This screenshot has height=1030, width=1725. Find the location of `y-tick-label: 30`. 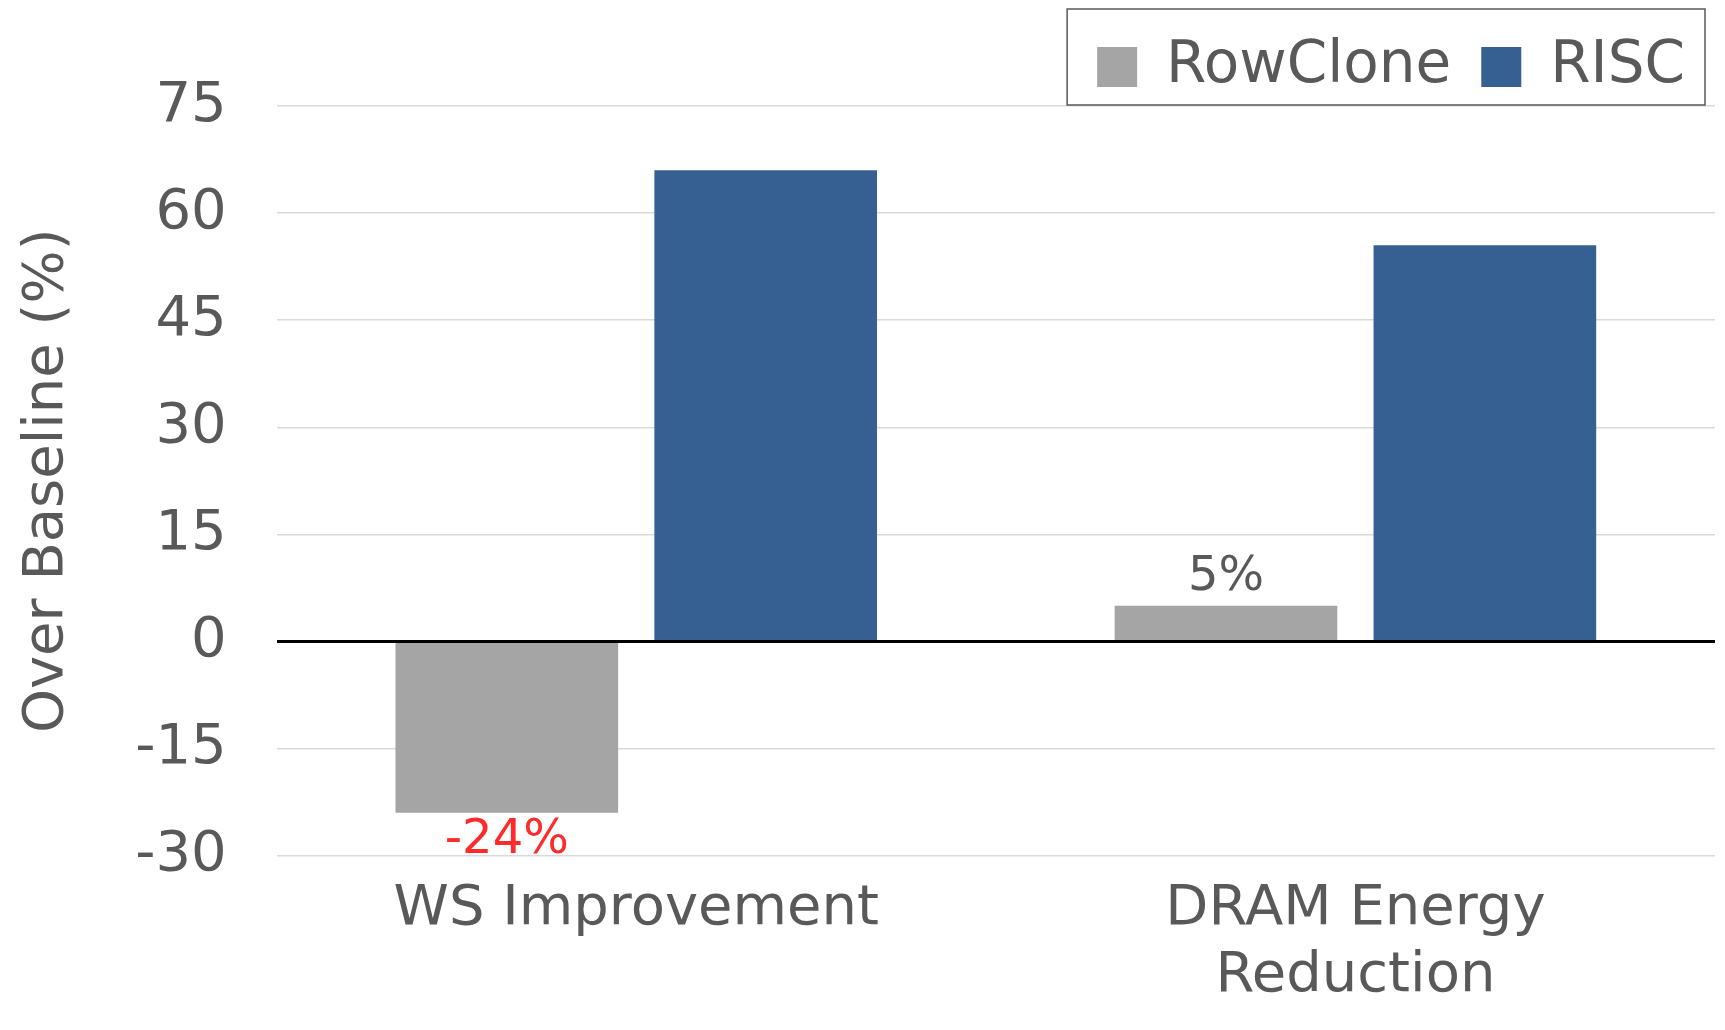

y-tick-label: 30 is located at coordinates (191, 422).